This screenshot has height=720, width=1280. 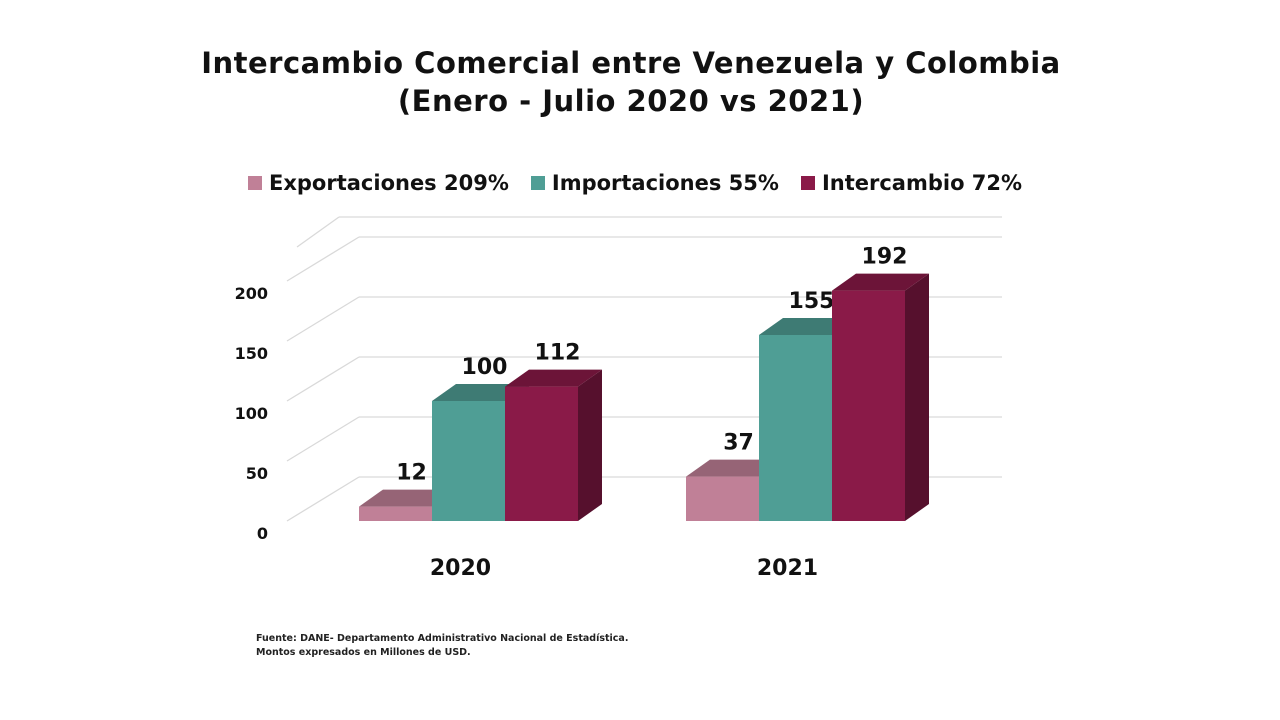 I want to click on legend-item-importaciones: Importaciones 55%, so click(x=654, y=183).